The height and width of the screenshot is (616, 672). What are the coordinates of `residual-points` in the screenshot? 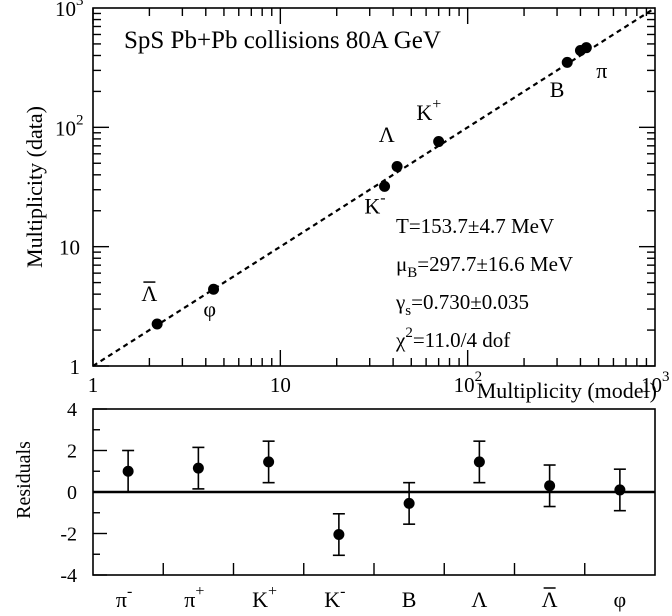 It's located at (374, 498).